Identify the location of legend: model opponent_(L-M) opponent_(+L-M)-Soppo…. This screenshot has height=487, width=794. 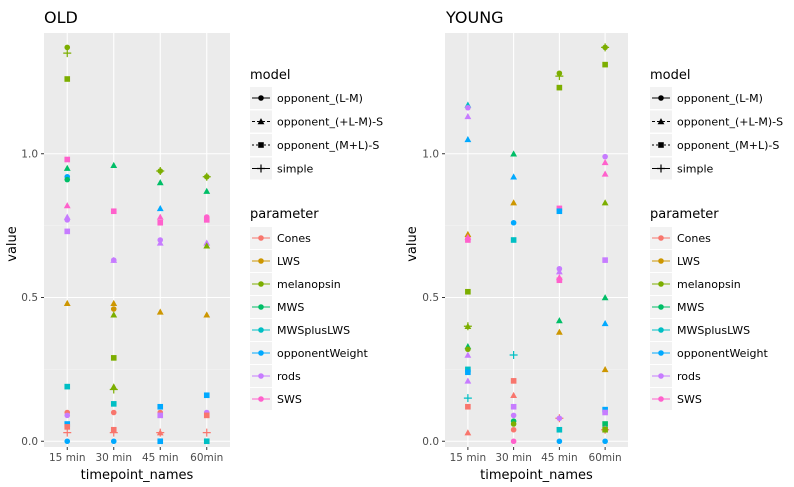
(716, 239).